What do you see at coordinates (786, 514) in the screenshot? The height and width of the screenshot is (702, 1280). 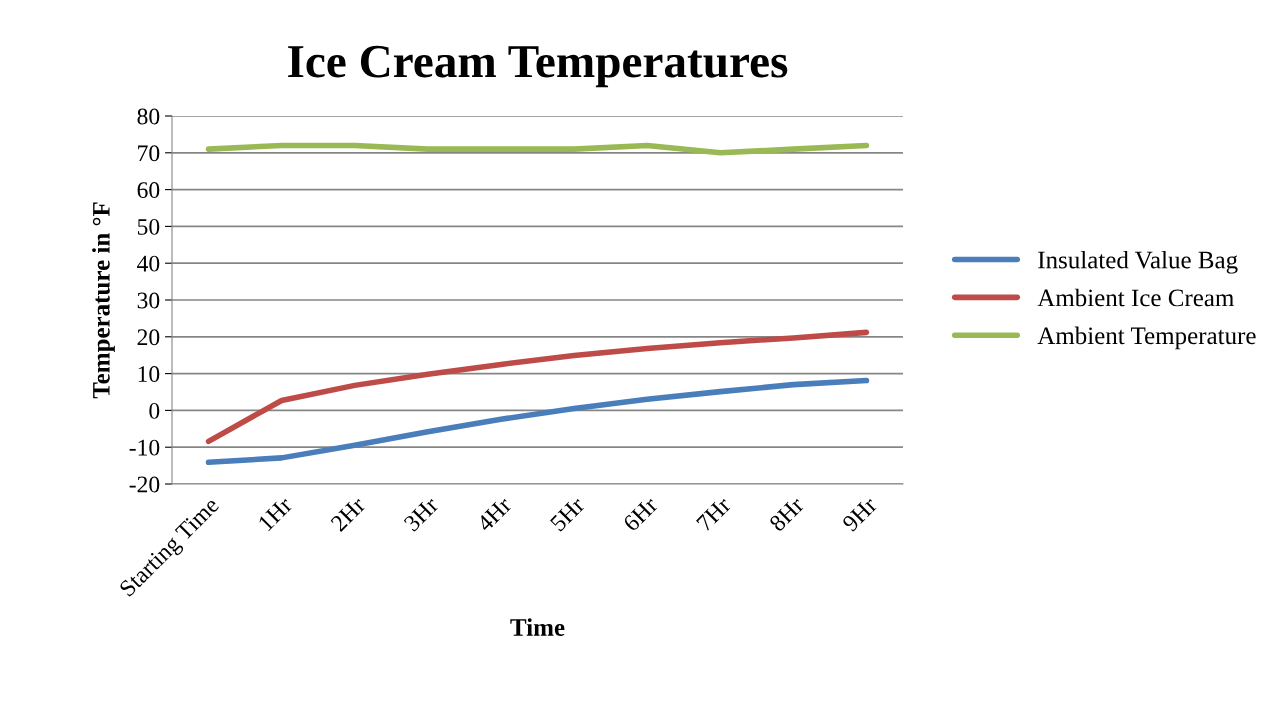 I see `x-tick-label: 8Hr` at bounding box center [786, 514].